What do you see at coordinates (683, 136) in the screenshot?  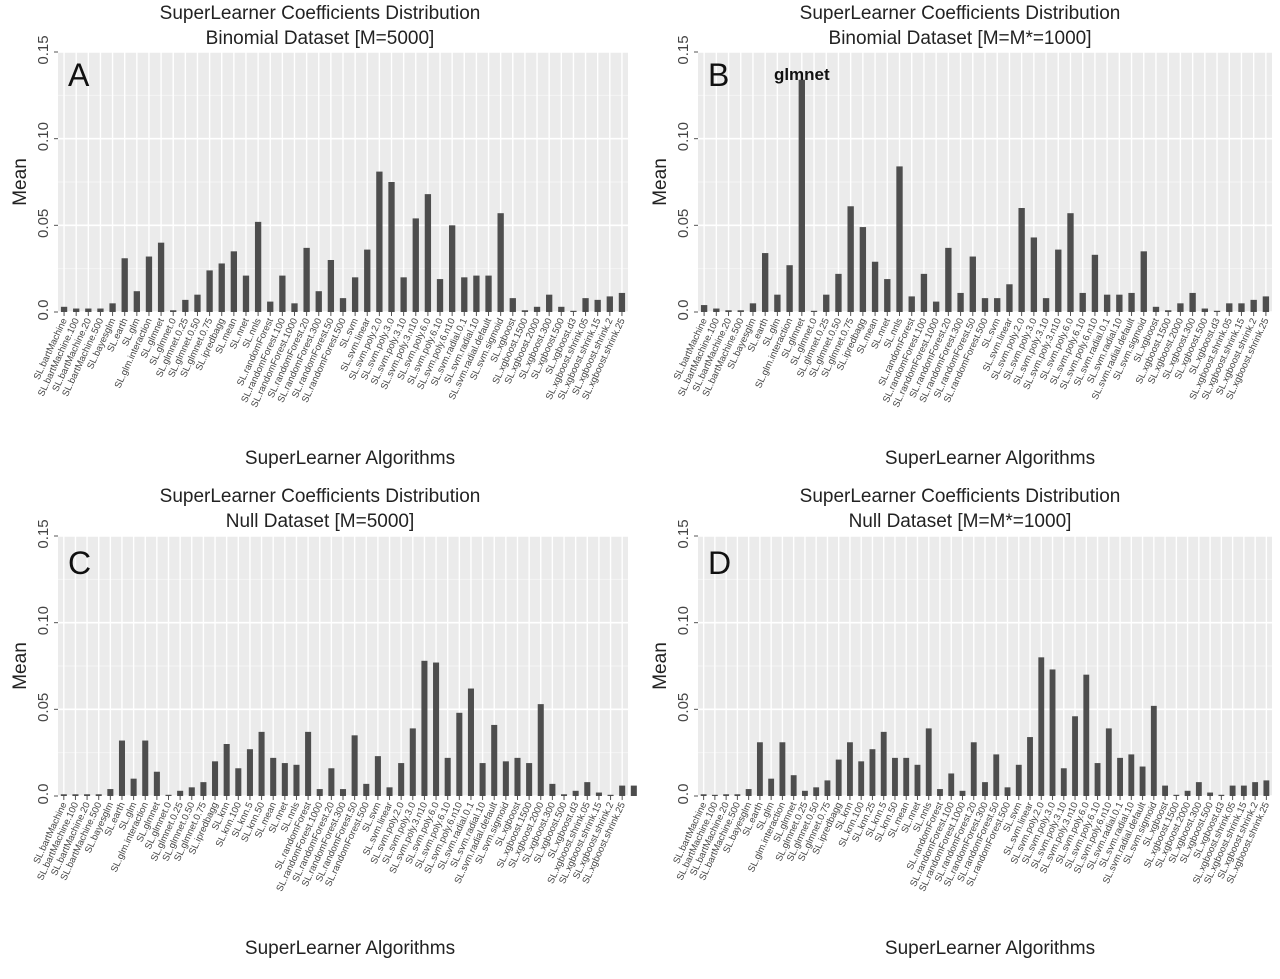 I see `y-tick-label: 0.10` at bounding box center [683, 136].